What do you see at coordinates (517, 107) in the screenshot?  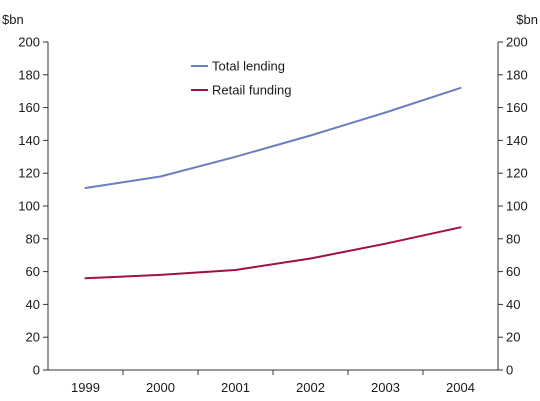 I see `right-y-tick-label: 160` at bounding box center [517, 107].